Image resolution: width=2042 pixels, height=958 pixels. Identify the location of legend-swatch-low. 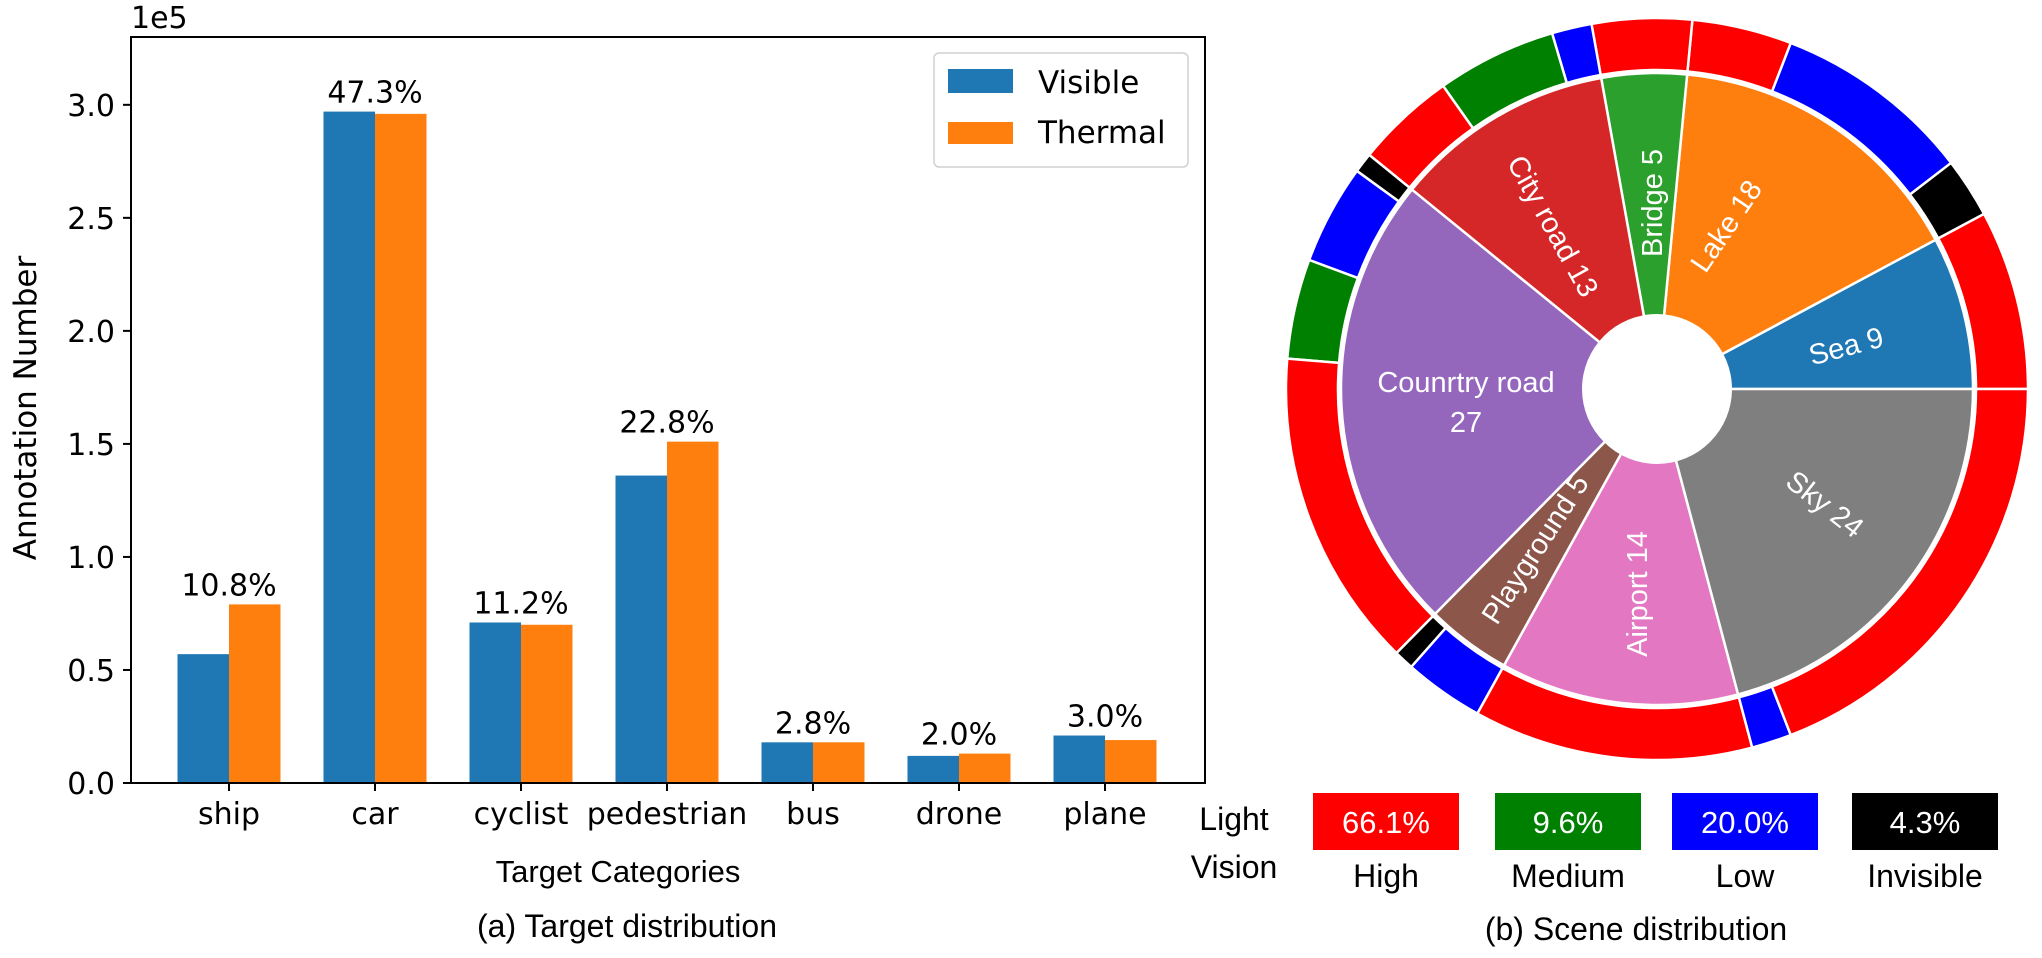
(1745, 821).